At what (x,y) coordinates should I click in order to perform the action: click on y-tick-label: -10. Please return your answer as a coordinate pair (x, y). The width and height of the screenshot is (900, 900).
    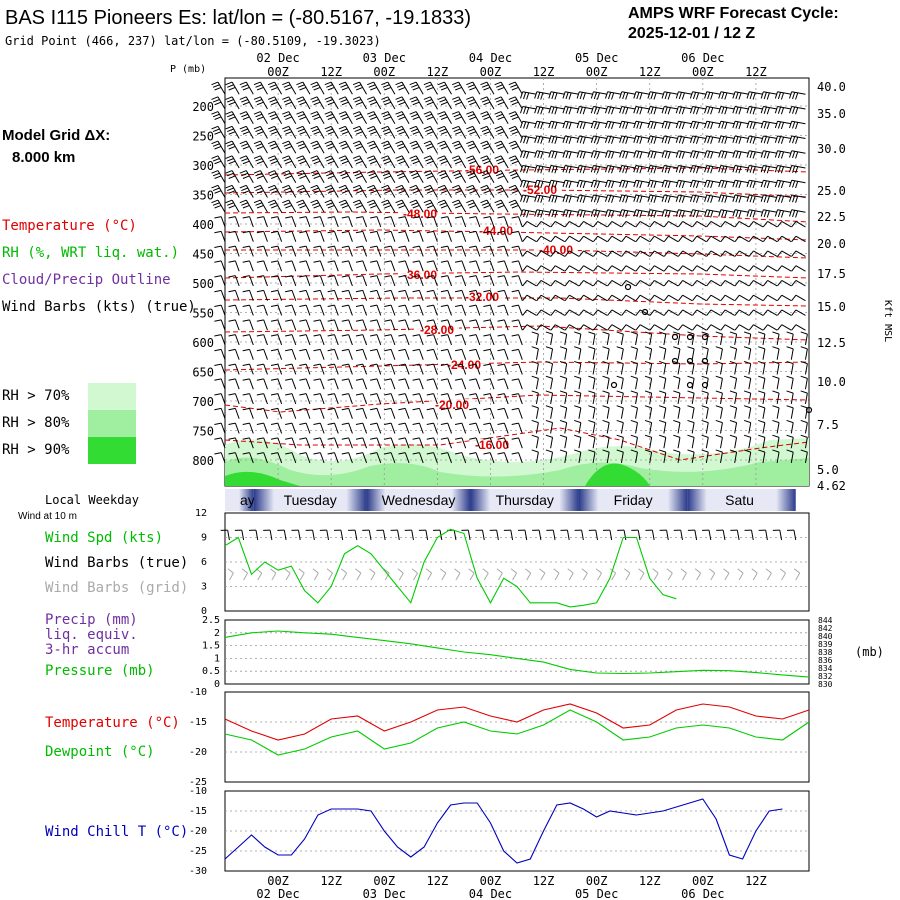
    Looking at the image, I should click on (198, 692).